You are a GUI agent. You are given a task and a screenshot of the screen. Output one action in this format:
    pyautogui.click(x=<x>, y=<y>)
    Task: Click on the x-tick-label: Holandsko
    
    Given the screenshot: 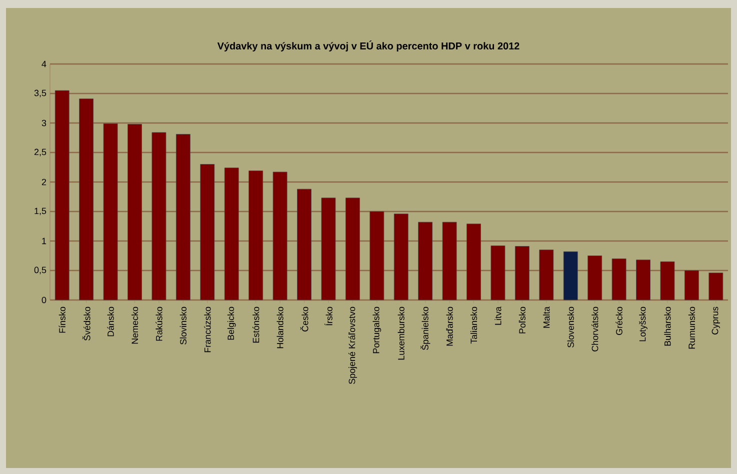 What is the action you would take?
    pyautogui.click(x=280, y=327)
    